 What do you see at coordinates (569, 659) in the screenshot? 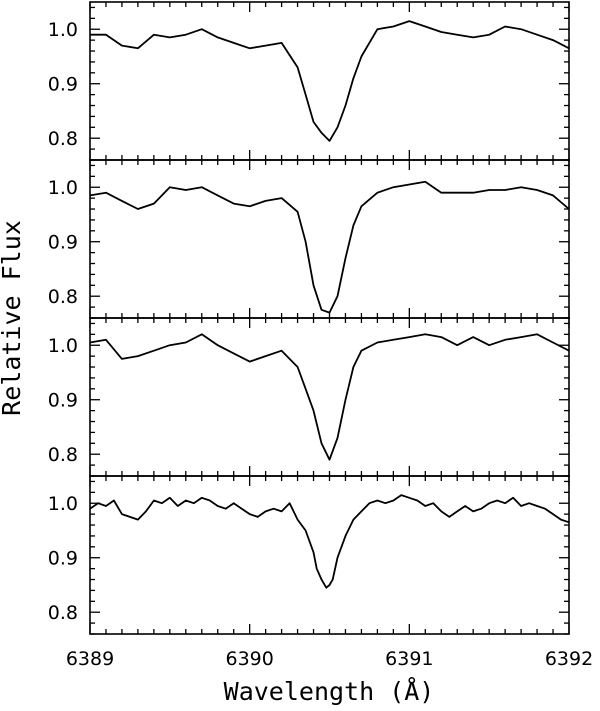
I see `x-tick-label: 6392` at bounding box center [569, 659].